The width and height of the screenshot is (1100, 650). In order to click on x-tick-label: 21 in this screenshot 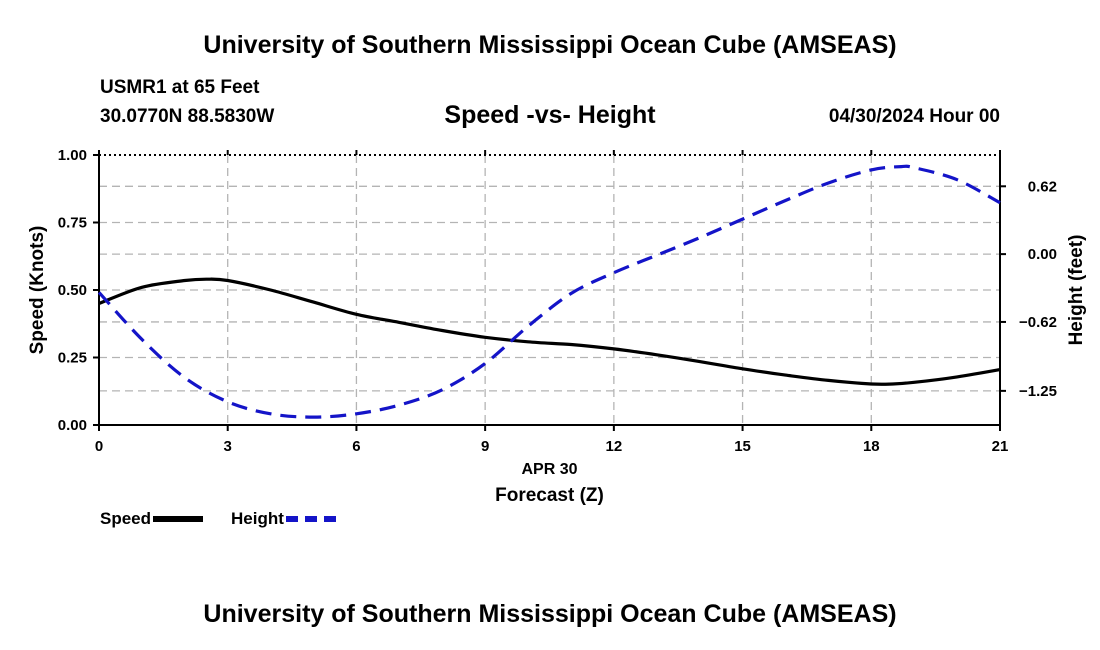, I will do `click(1000, 446)`.